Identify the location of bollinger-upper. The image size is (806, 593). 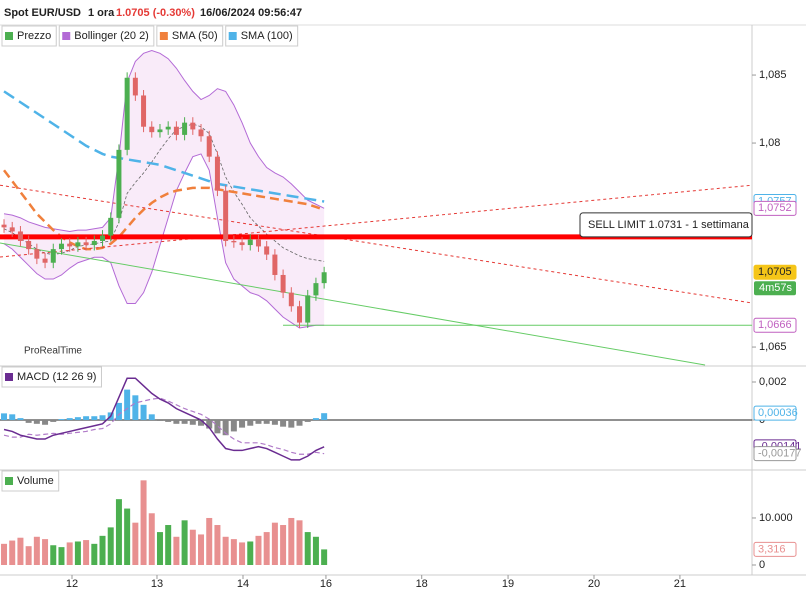
(164, 141).